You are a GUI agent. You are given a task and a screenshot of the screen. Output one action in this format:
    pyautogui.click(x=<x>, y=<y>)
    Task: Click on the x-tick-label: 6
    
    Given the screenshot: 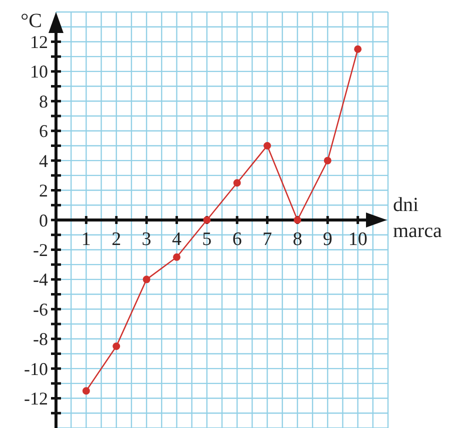 What is the action you would take?
    pyautogui.click(x=237, y=239)
    